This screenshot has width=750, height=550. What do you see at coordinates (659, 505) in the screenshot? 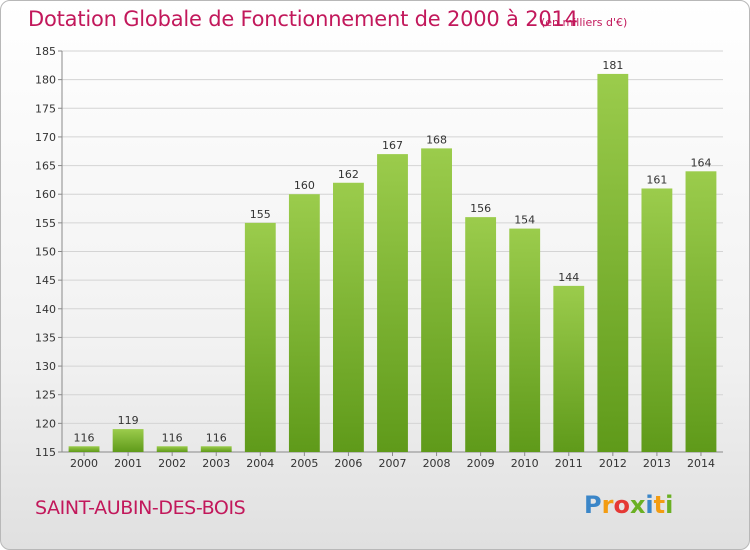
I see `logo-letter: t` at bounding box center [659, 505].